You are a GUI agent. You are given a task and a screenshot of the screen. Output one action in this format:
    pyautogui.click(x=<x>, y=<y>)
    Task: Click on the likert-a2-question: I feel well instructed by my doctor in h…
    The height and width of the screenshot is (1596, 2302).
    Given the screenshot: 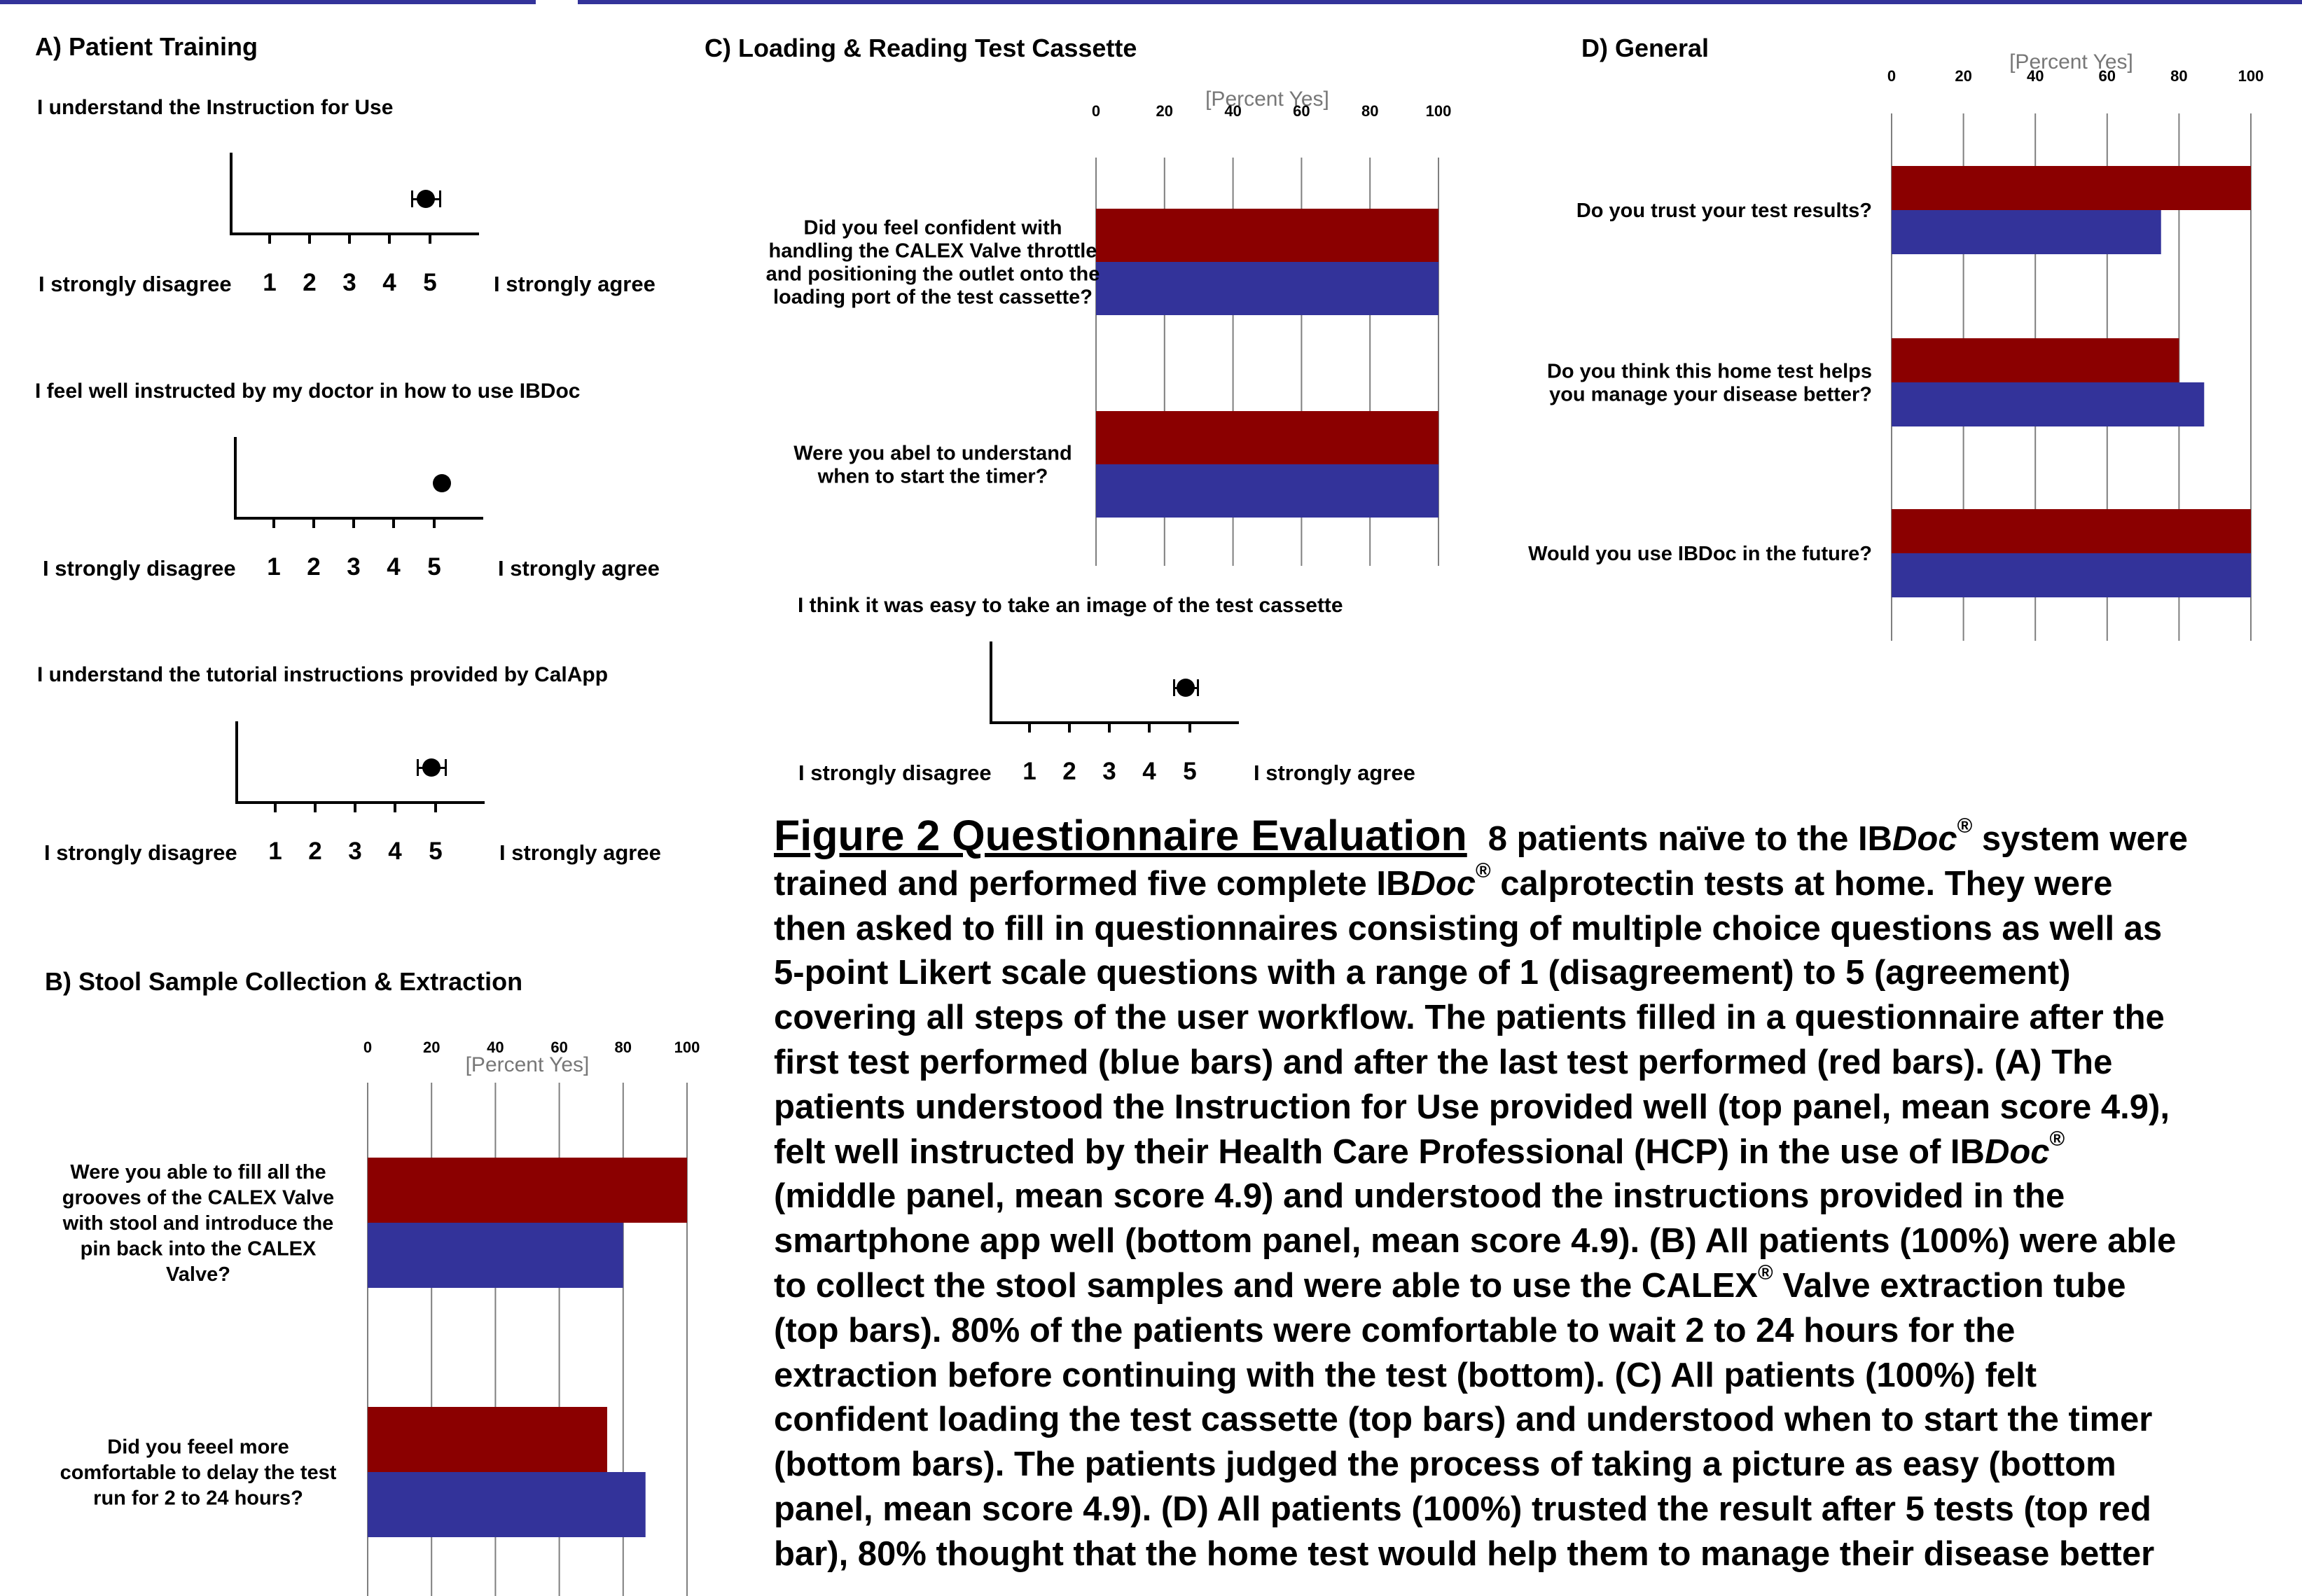 What is the action you would take?
    pyautogui.click(x=308, y=391)
    